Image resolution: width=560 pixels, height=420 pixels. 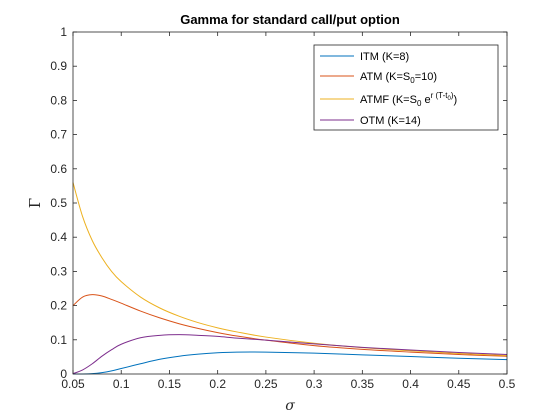 I want to click on x-tick-label: 0.45, so click(x=459, y=384).